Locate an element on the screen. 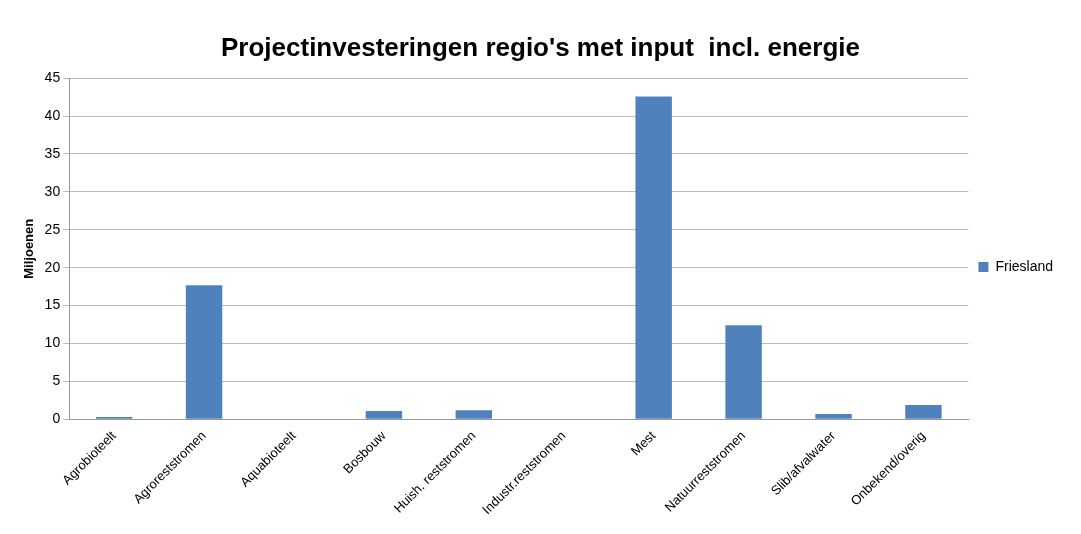 This screenshot has width=1081, height=534. y-tick-label: 45 is located at coordinates (52, 77).